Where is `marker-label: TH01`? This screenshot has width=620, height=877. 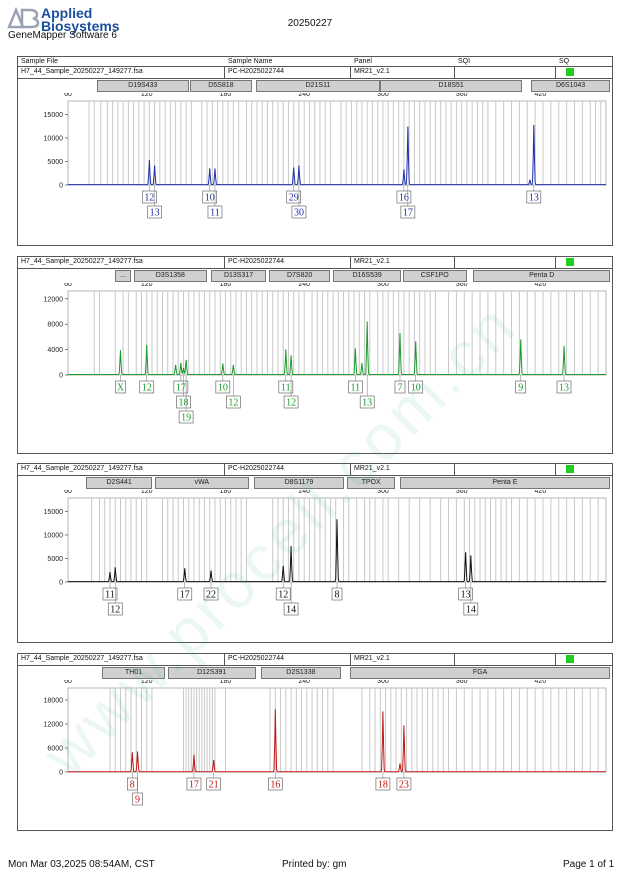
marker-label: TH01 is located at coordinates (134, 673).